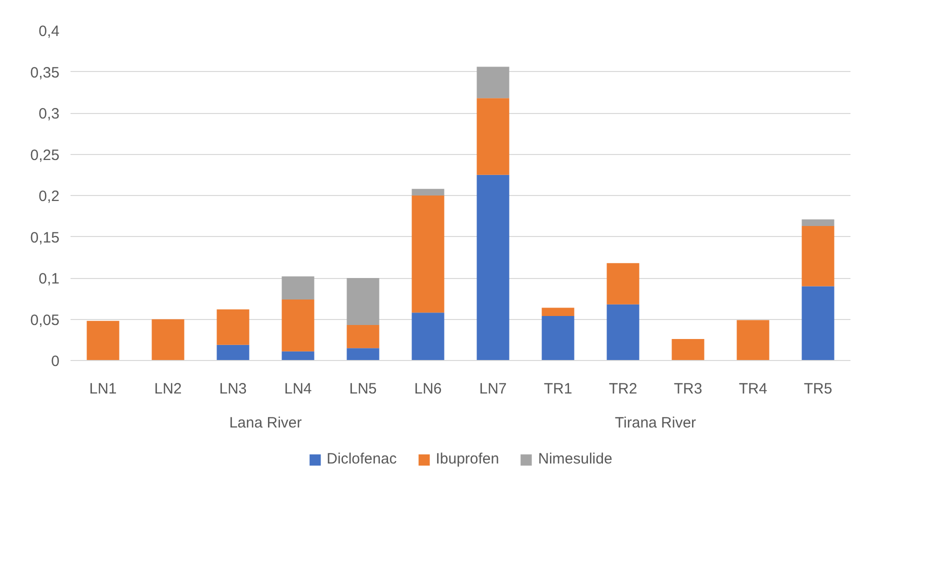 This screenshot has width=937, height=568. Describe the element at coordinates (818, 389) in the screenshot. I see `x-tick-label: TR5` at that location.